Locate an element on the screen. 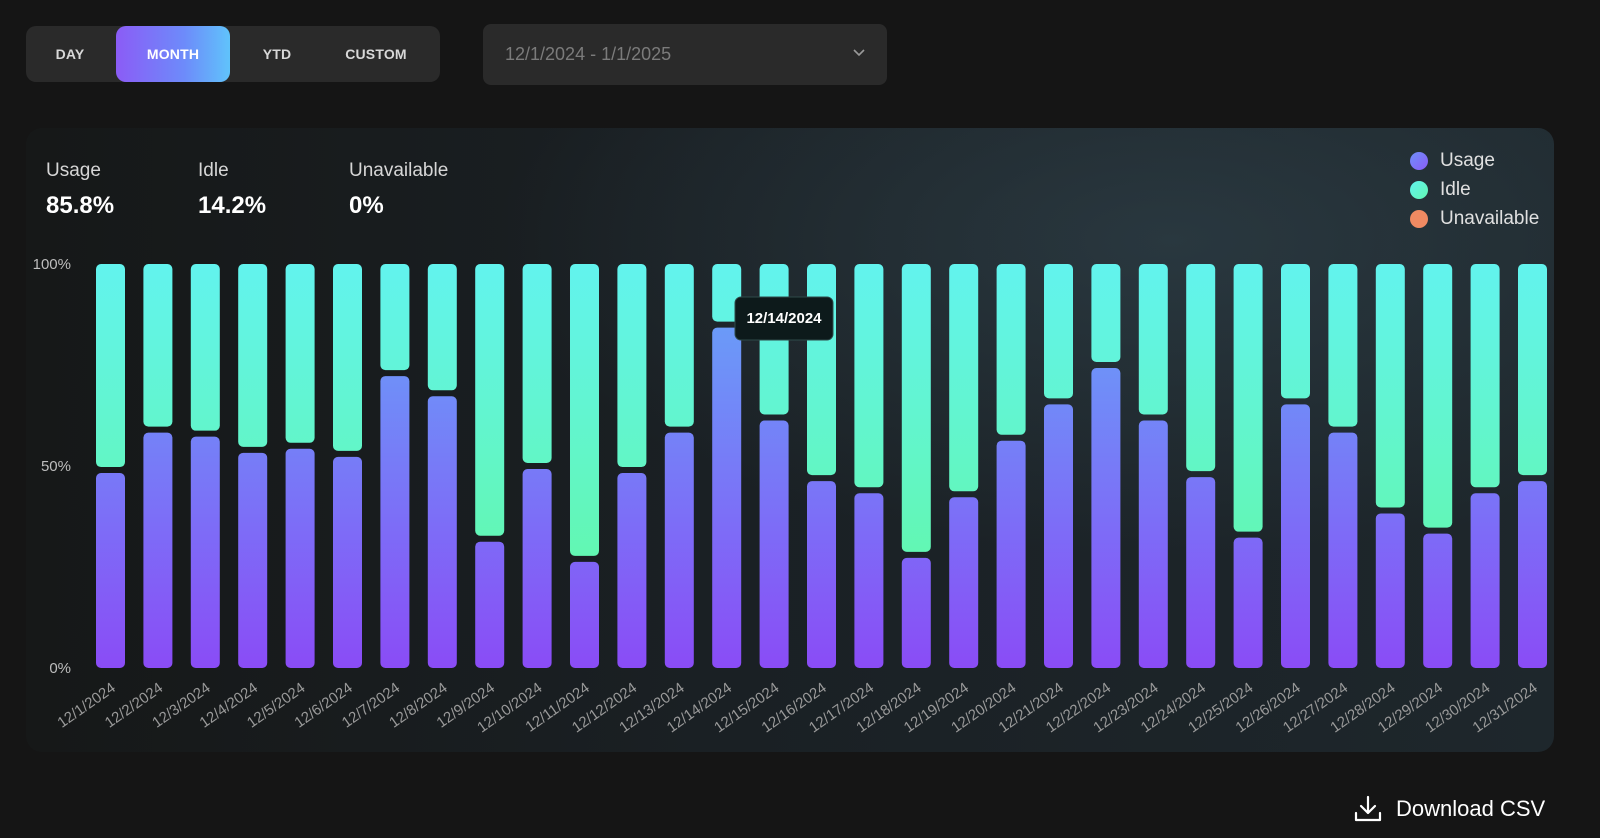  chevron-down-icon is located at coordinates (859, 53).